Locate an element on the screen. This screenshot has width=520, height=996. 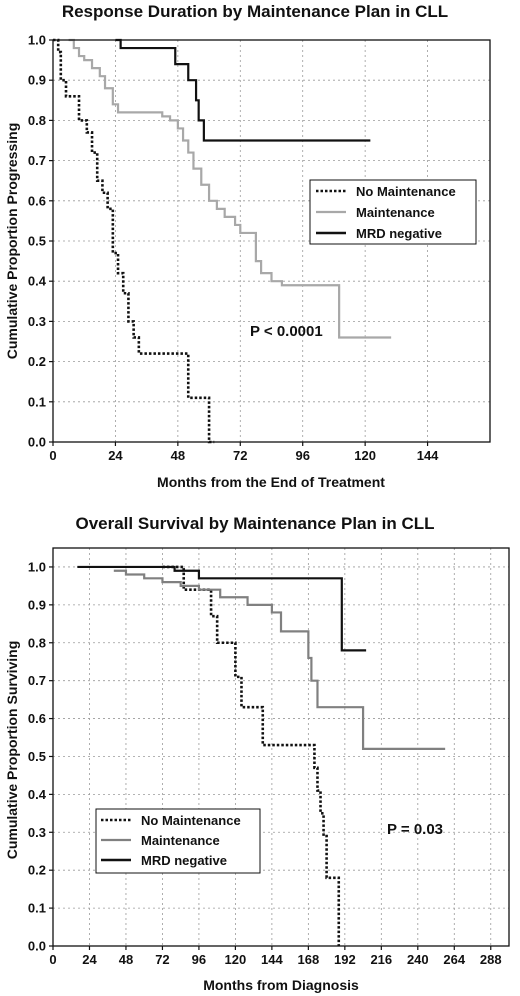
y-axis-label: Cumulative Proportion Progressing is located at coordinates (12, 241).